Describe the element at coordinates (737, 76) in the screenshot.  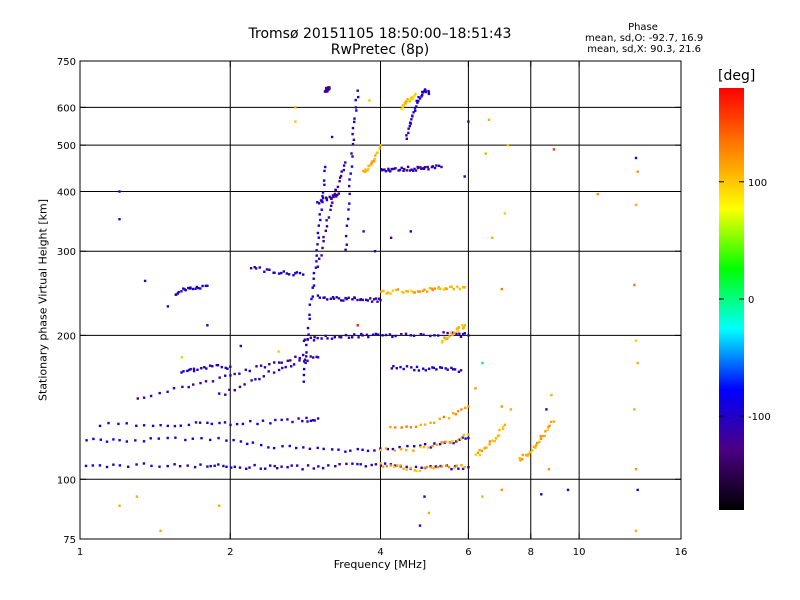
I see `colorbar-unit-label: [deg]` at that location.